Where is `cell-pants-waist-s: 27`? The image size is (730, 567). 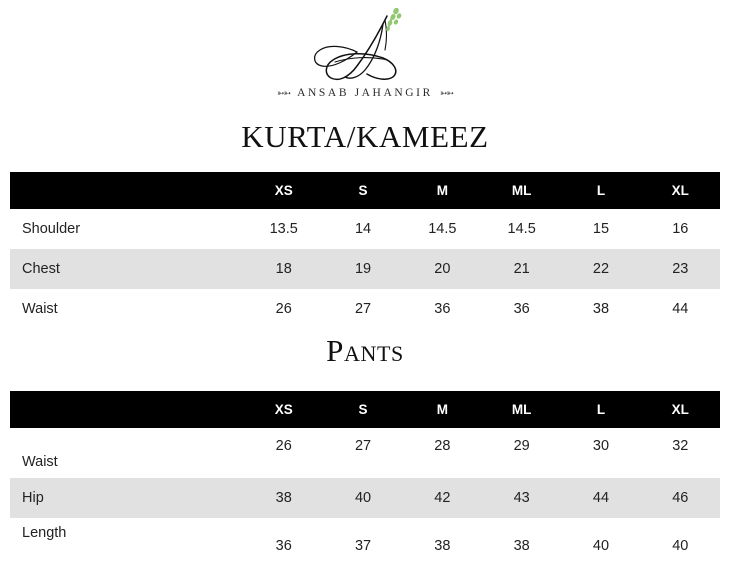 cell-pants-waist-s: 27 is located at coordinates (363, 446).